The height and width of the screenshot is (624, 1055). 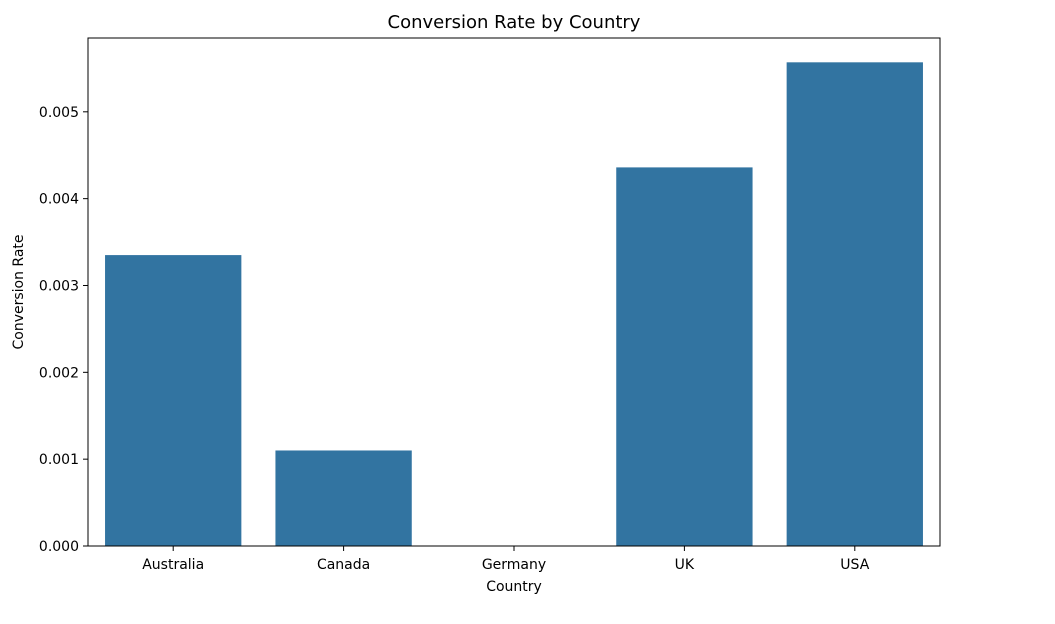 I want to click on x-tick-label: UK, so click(x=685, y=565).